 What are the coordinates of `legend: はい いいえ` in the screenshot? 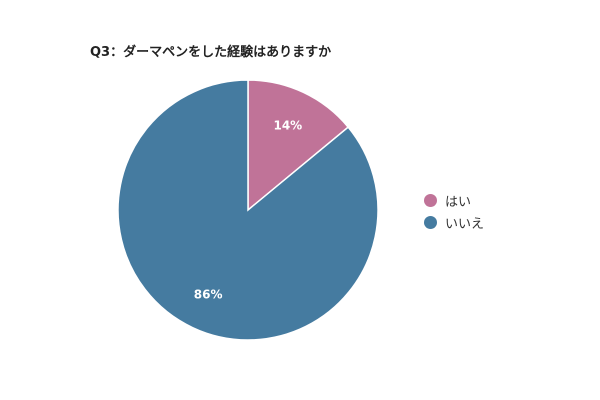 It's located at (454, 211).